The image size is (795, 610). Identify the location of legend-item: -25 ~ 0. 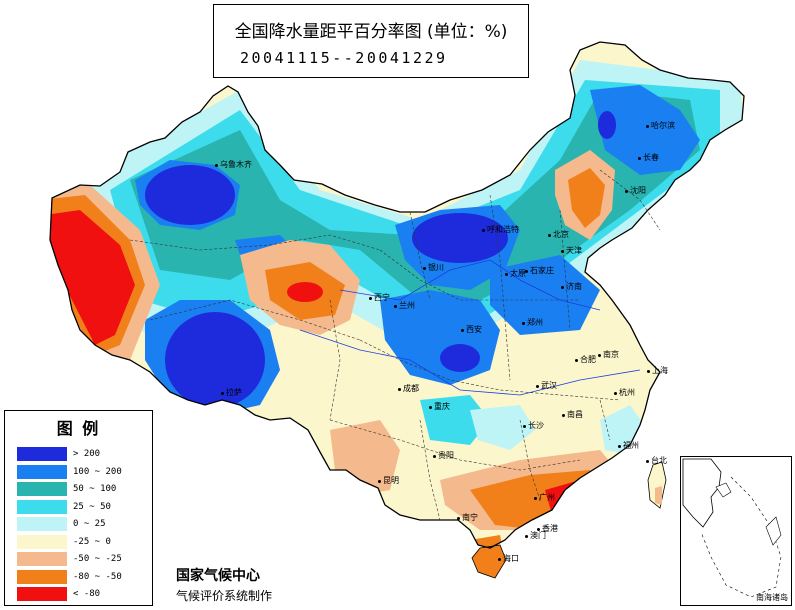
(85, 541).